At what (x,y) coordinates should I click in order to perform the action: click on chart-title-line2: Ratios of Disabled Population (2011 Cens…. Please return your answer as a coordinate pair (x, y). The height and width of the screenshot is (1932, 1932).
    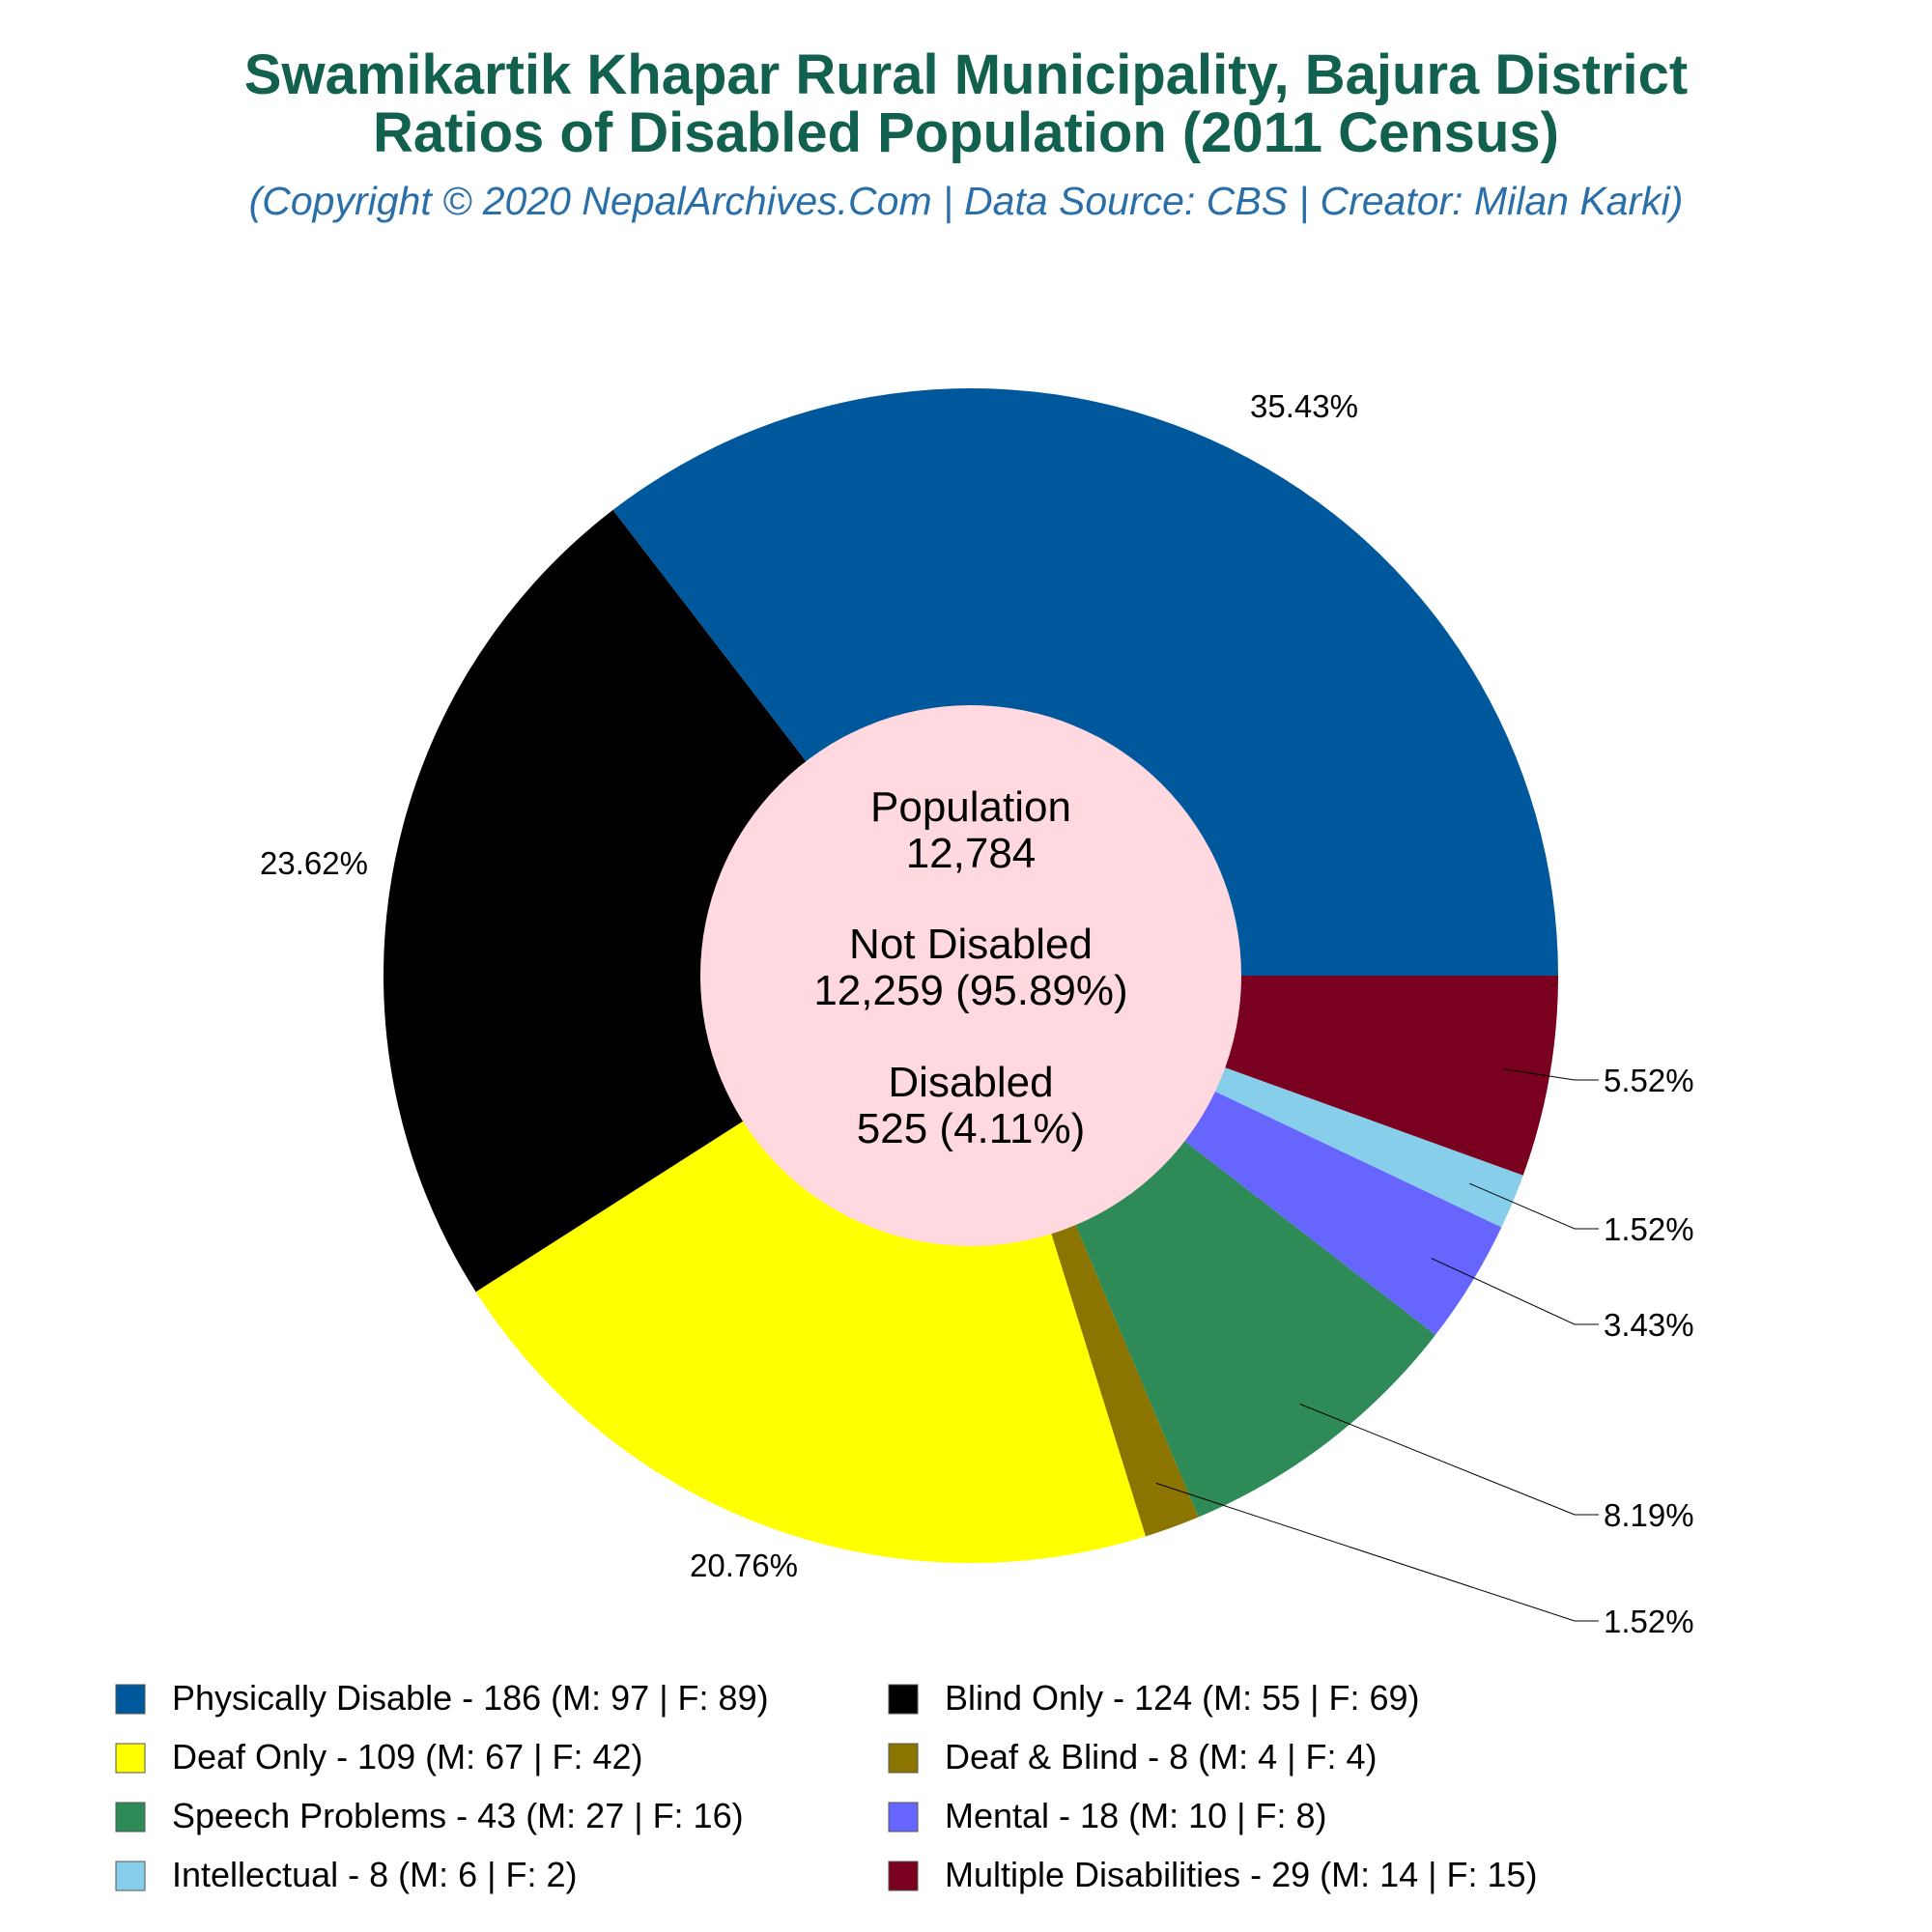
    Looking at the image, I should click on (966, 132).